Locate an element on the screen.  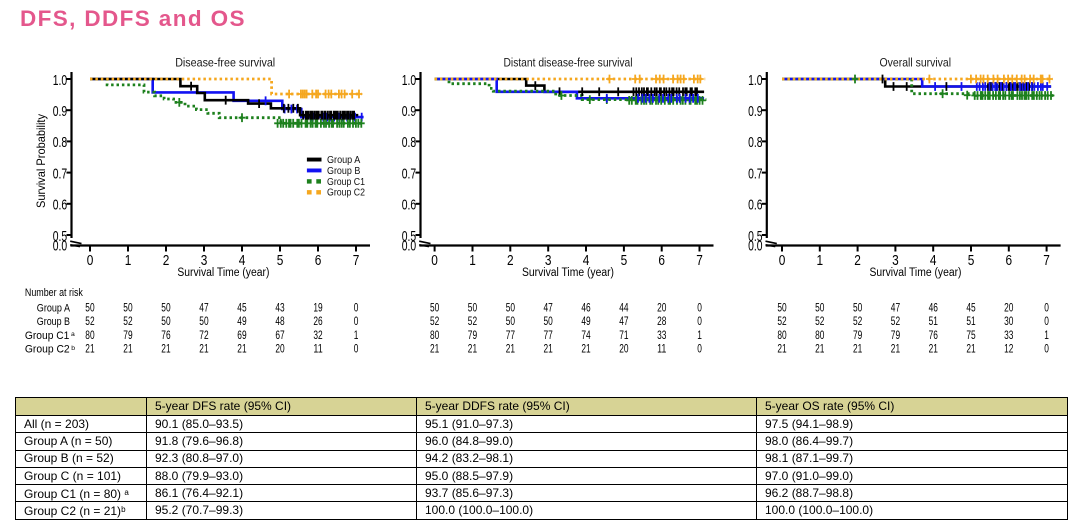
svg-text: 33 is located at coordinates (1008, 335).